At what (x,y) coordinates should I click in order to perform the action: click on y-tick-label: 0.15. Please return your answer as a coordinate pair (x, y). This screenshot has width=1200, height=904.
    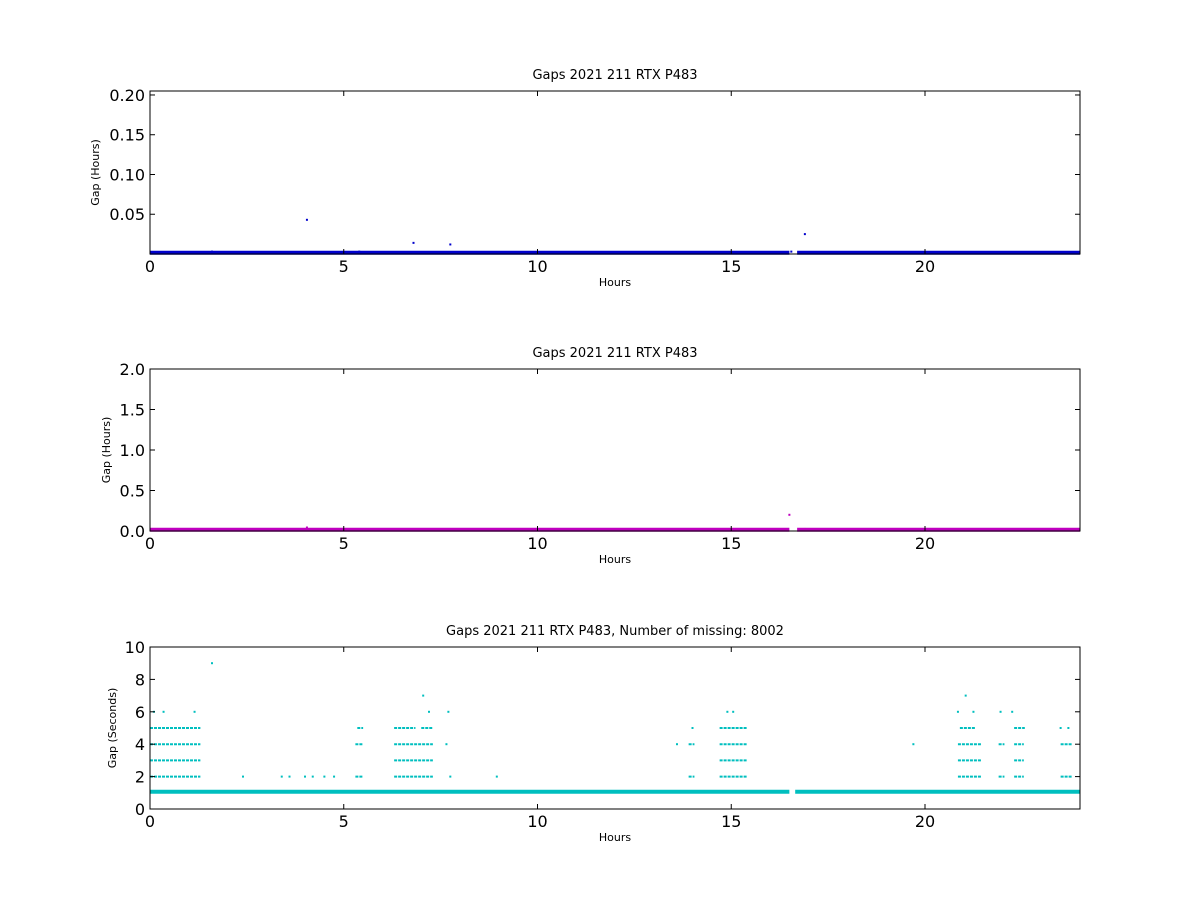
    Looking at the image, I should click on (127, 135).